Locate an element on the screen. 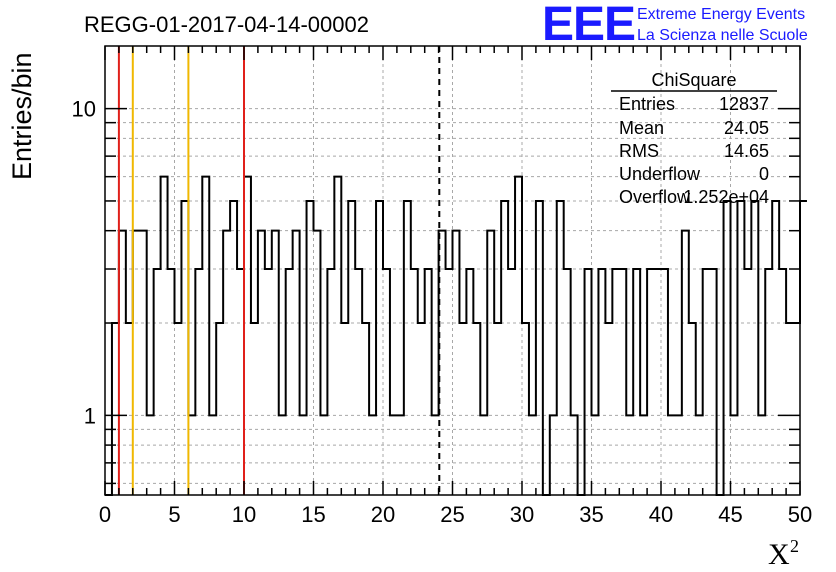 The width and height of the screenshot is (836, 572). x-tick-label: 20 is located at coordinates (383, 514).